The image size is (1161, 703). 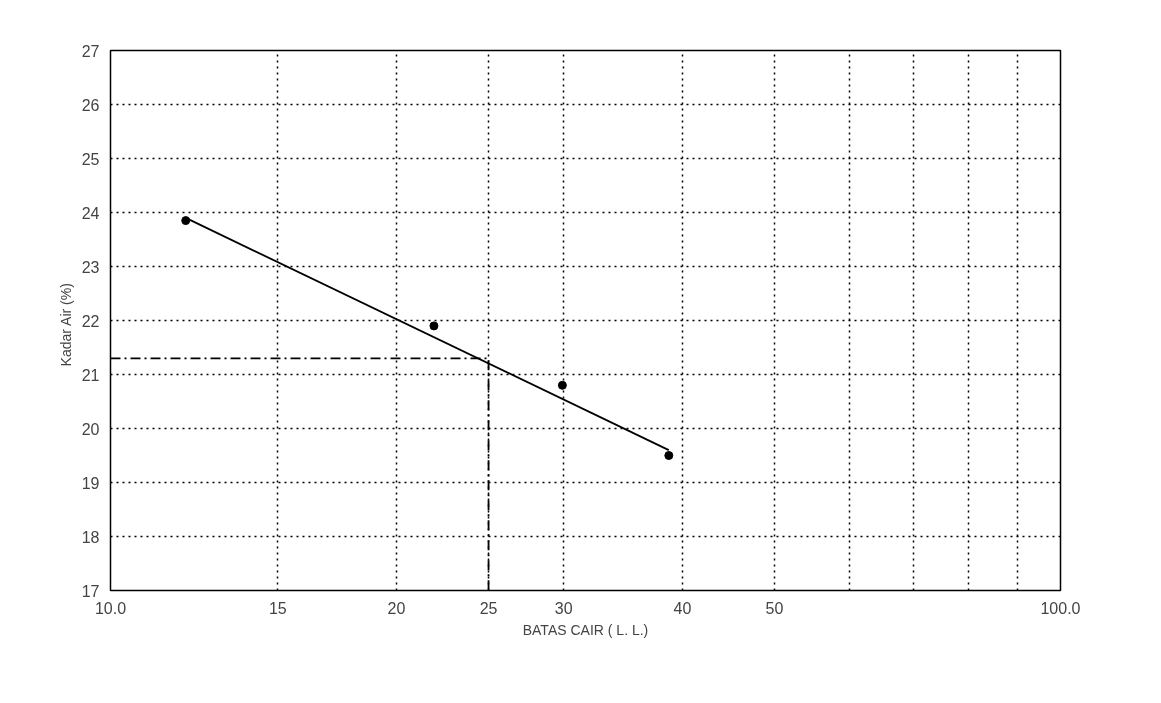 I want to click on y-tick-label: 27, so click(x=90, y=51).